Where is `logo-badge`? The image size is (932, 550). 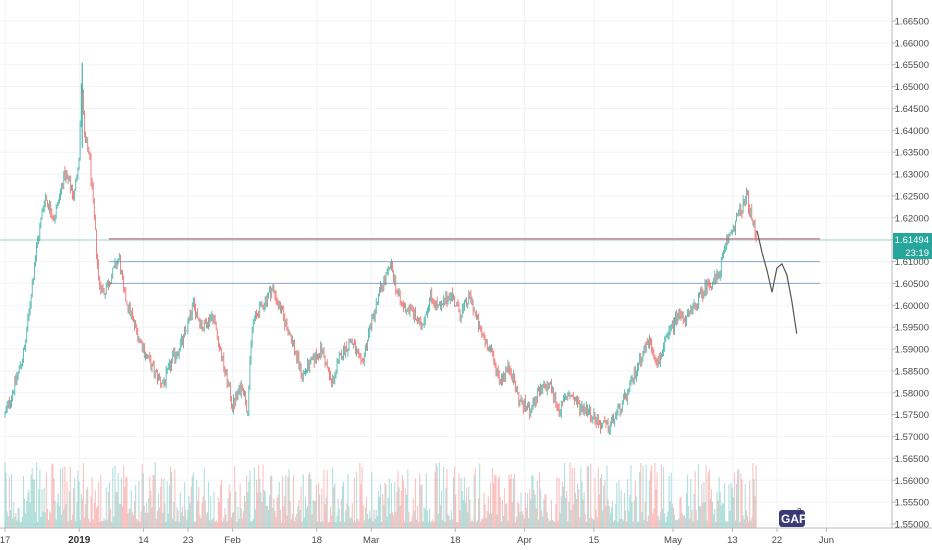
logo-badge is located at coordinates (792, 518).